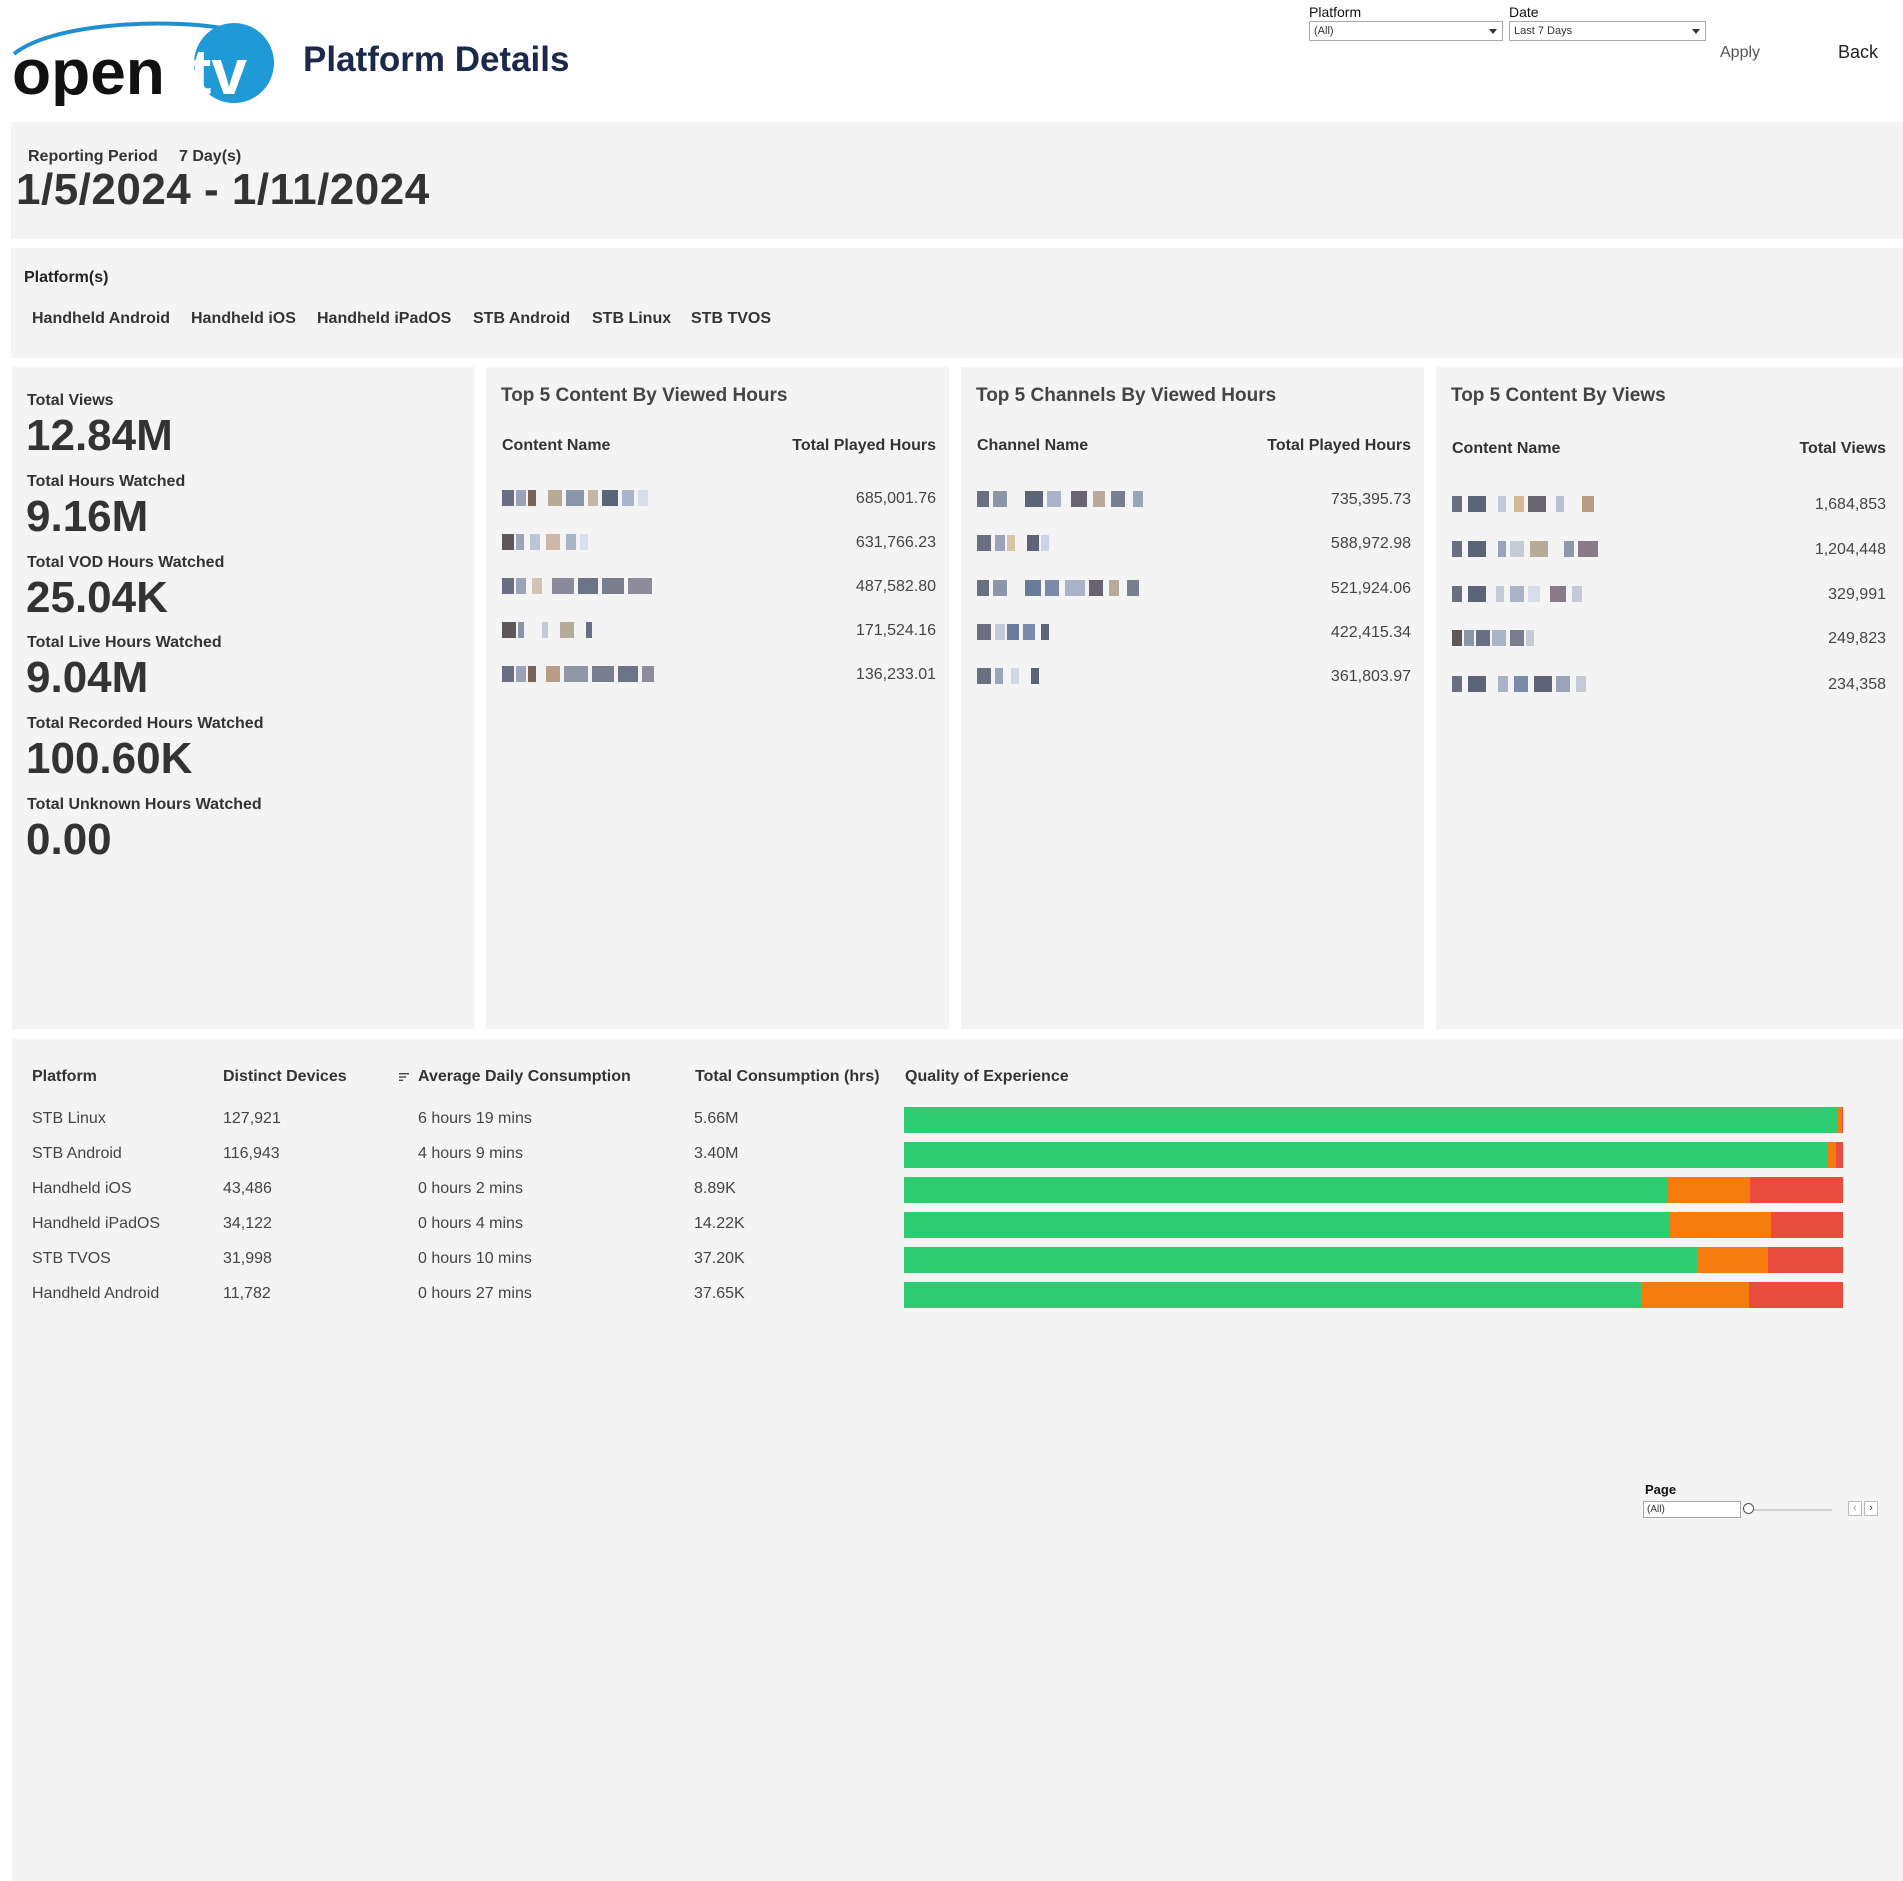 This screenshot has height=1881, width=1903. I want to click on opentv-logo: open tv, so click(145, 64).